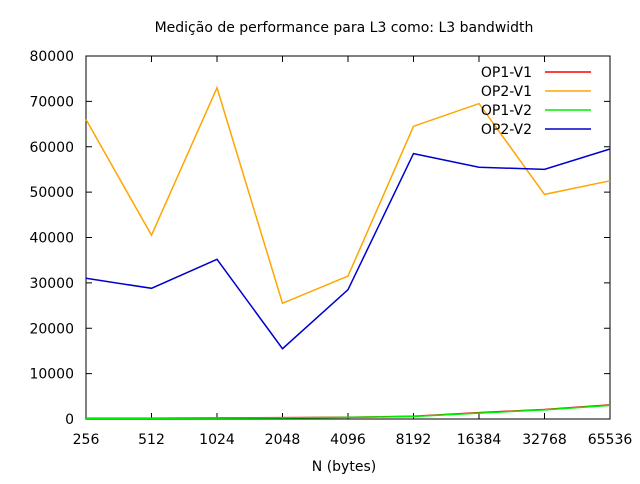 The width and height of the screenshot is (640, 484). I want to click on x-tick-label: 32768, so click(544, 440).